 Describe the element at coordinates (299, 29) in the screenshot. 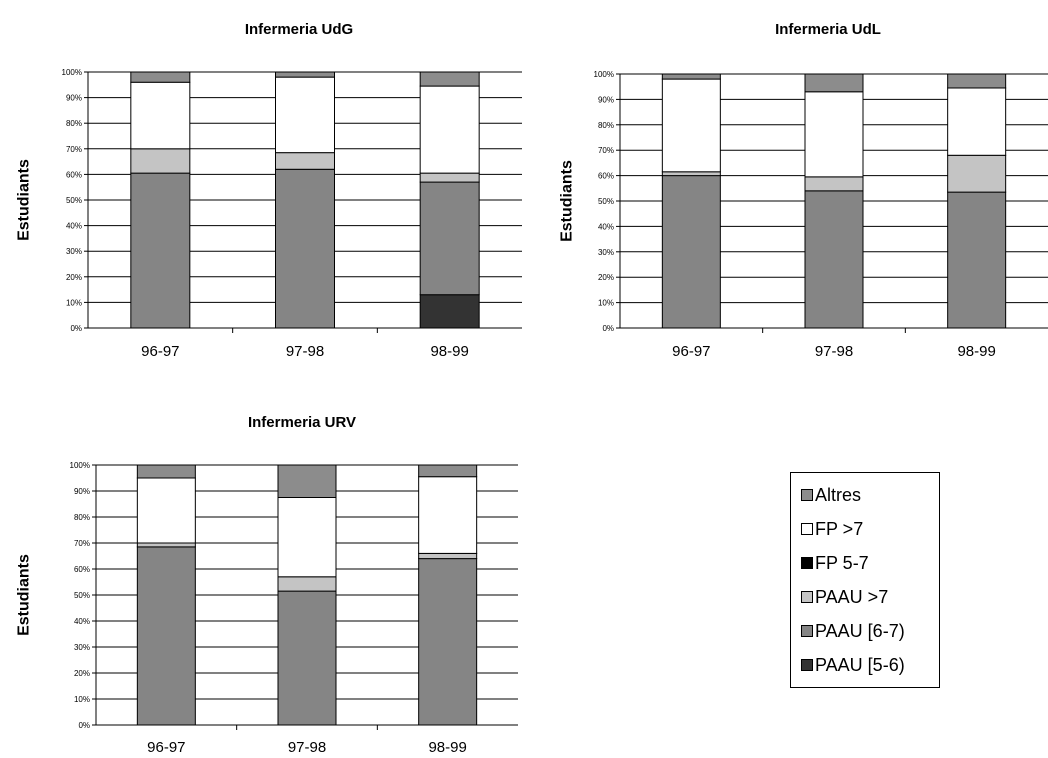

I see `chart-title: Infermeria UdG` at that location.